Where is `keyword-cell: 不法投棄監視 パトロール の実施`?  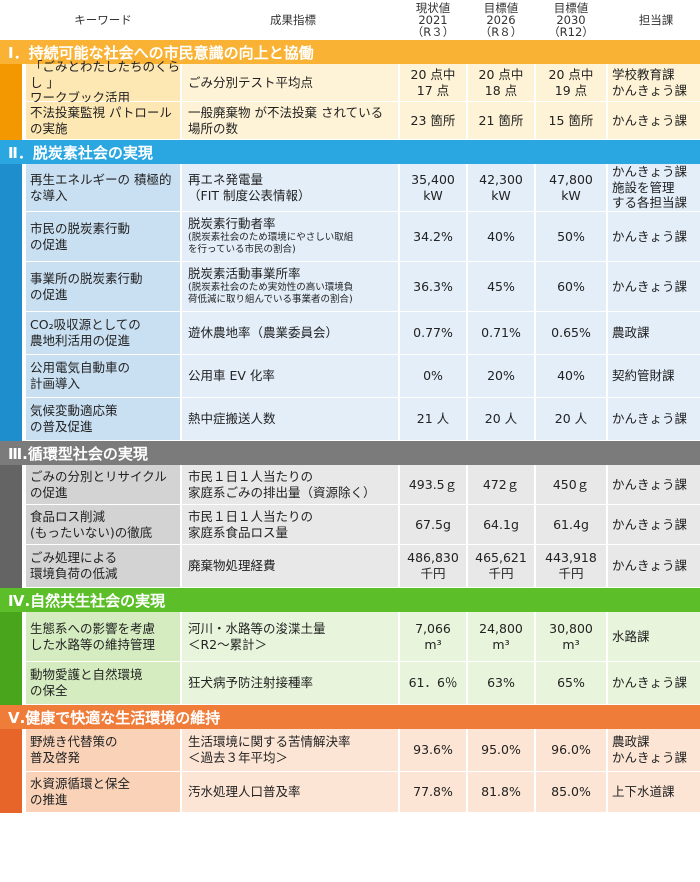 keyword-cell: 不法投棄監視 パトロール の実施 is located at coordinates (103, 121).